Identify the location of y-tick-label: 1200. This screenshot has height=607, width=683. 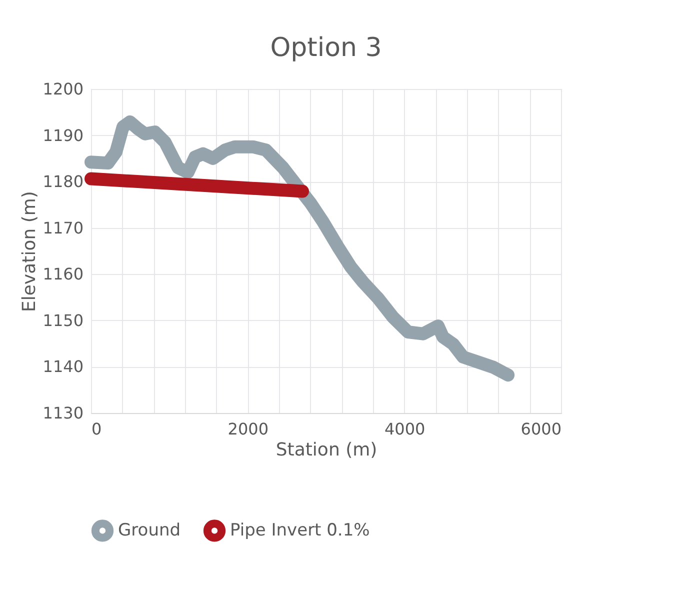
(63, 89).